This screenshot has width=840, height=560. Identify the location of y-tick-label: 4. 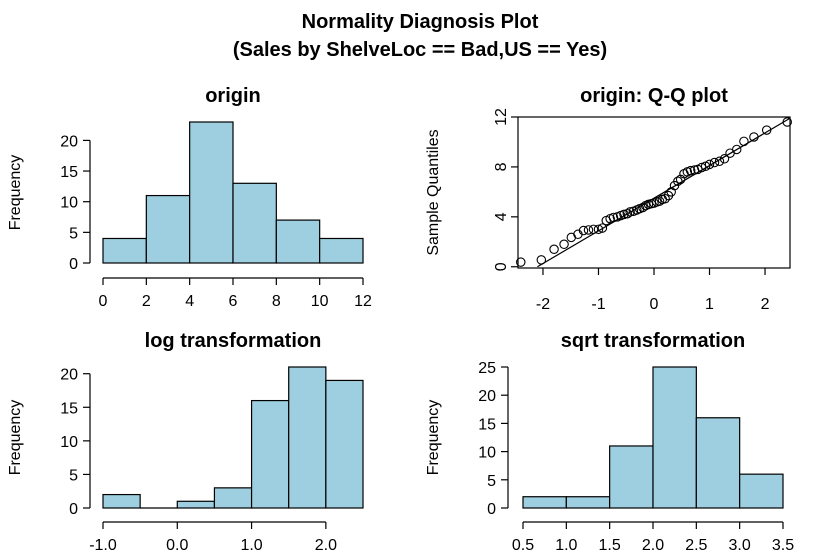
(501, 216).